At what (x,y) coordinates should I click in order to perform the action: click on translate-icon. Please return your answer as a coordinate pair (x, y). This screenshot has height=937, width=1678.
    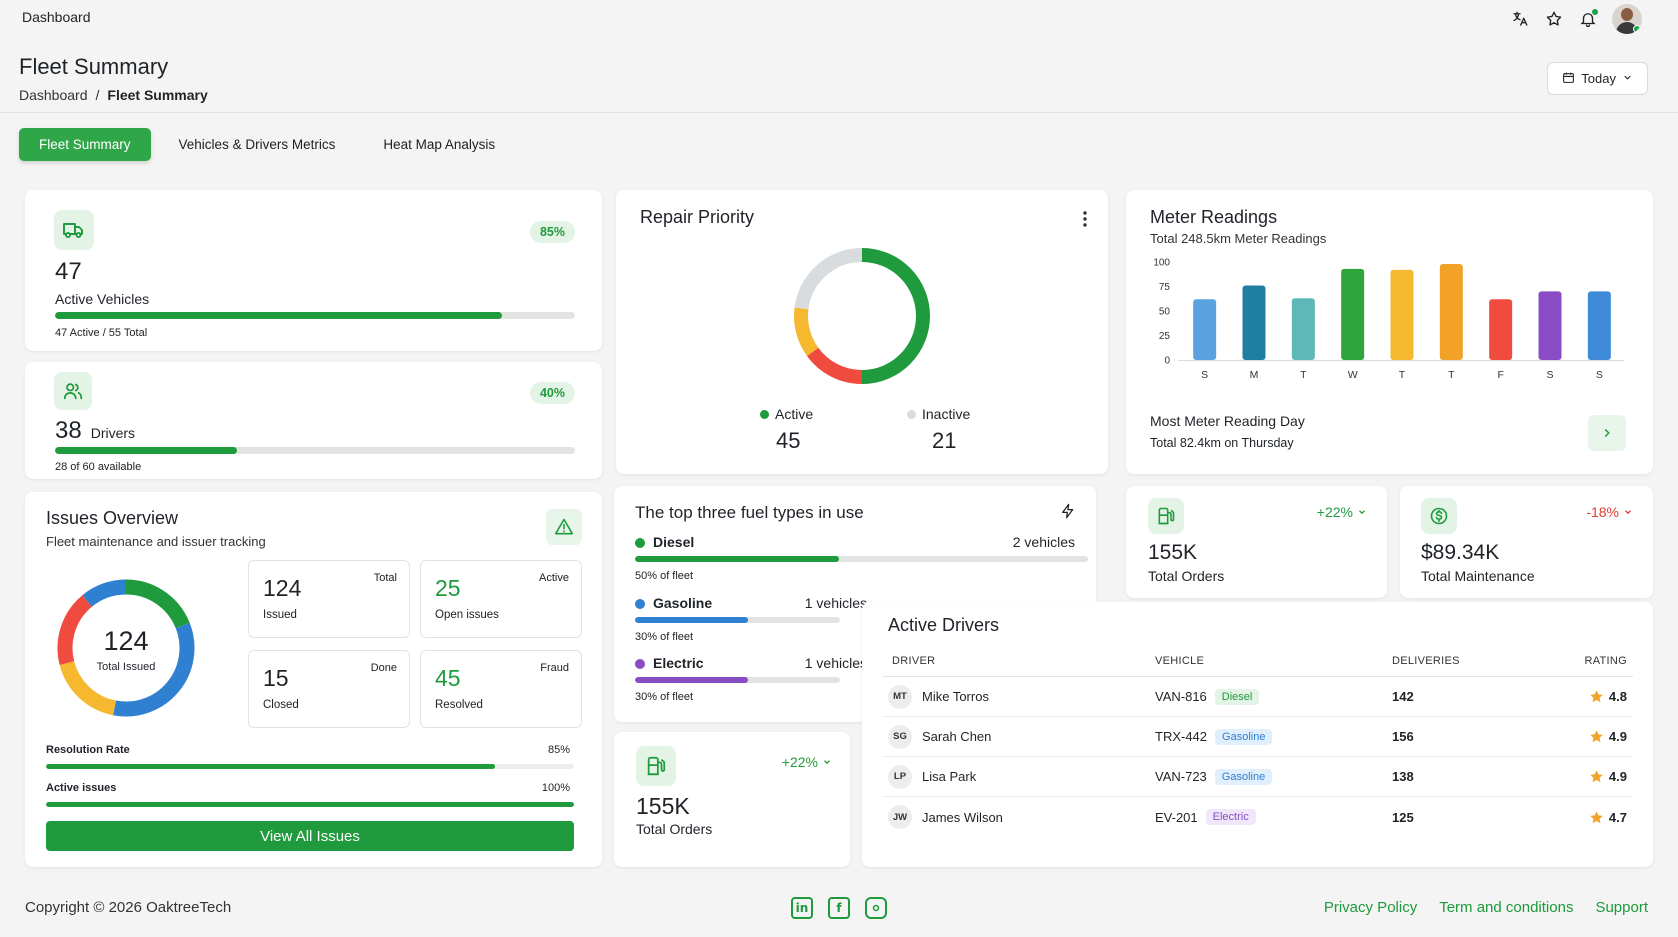
    Looking at the image, I should click on (1520, 19).